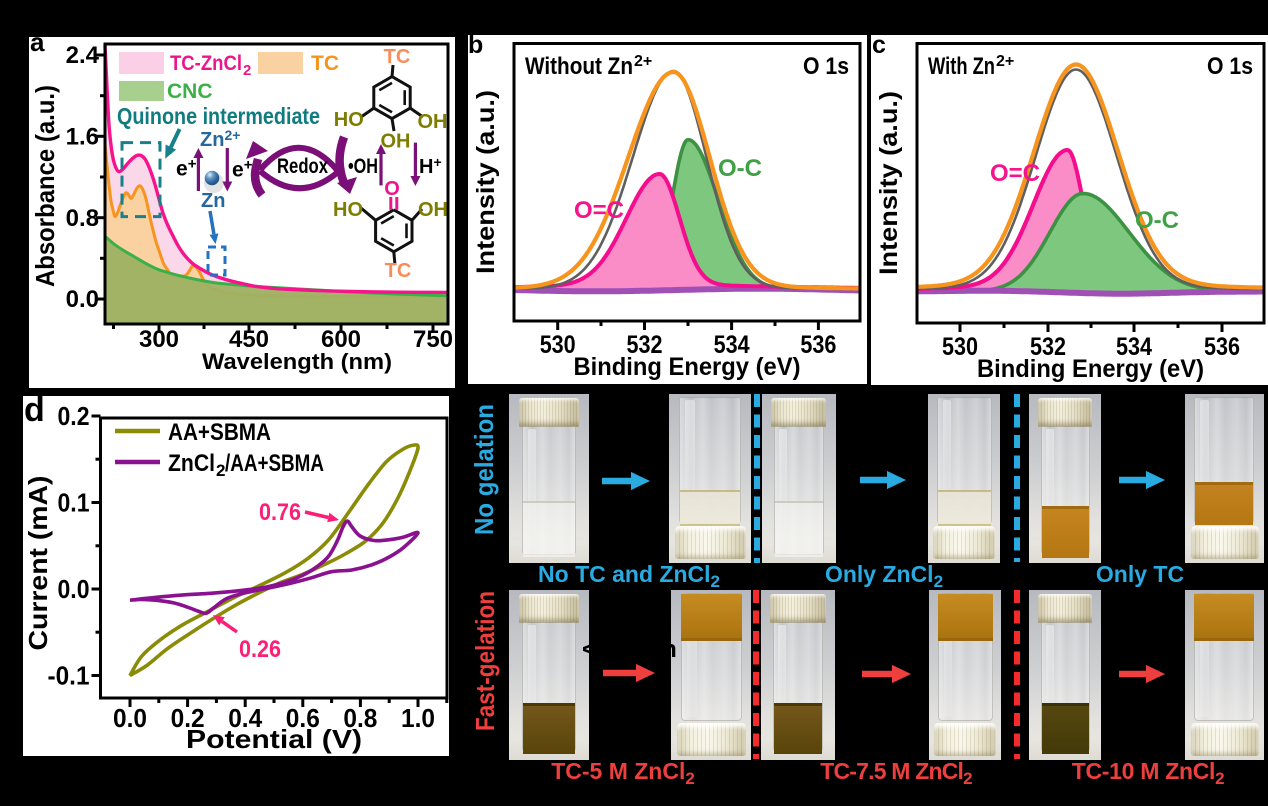  What do you see at coordinates (206, 63) in the screenshot?
I see `svg-text: TC-ZnCl` at bounding box center [206, 63].